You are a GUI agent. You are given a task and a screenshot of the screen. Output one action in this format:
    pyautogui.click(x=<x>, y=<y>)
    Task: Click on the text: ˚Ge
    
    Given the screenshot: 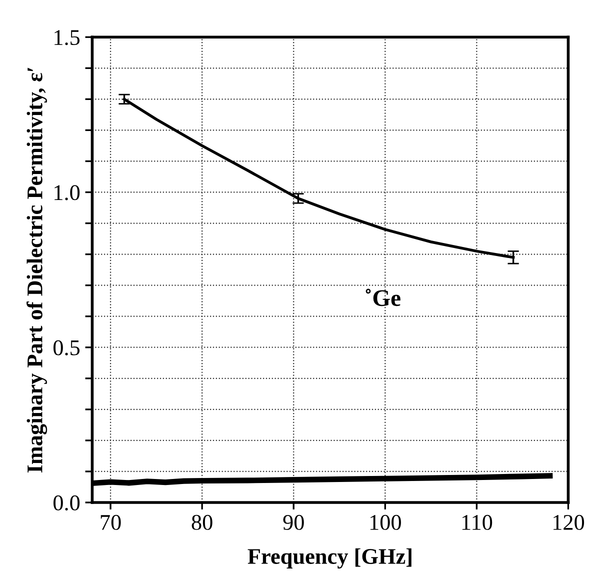 What is the action you would take?
    pyautogui.click(x=383, y=297)
    